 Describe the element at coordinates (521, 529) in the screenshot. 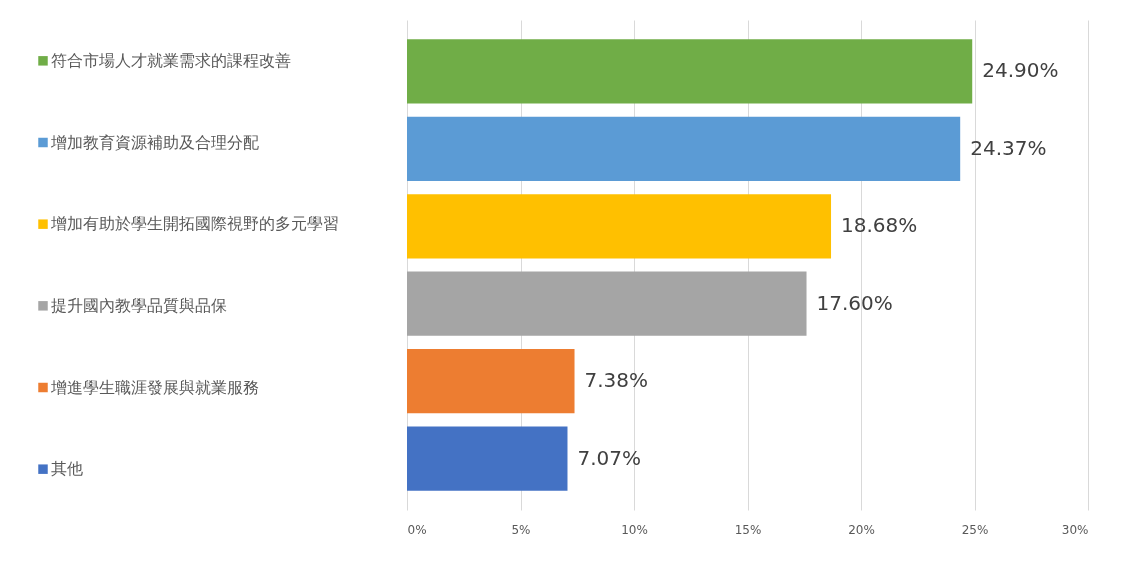

I see `x-tick-label: 5%` at that location.